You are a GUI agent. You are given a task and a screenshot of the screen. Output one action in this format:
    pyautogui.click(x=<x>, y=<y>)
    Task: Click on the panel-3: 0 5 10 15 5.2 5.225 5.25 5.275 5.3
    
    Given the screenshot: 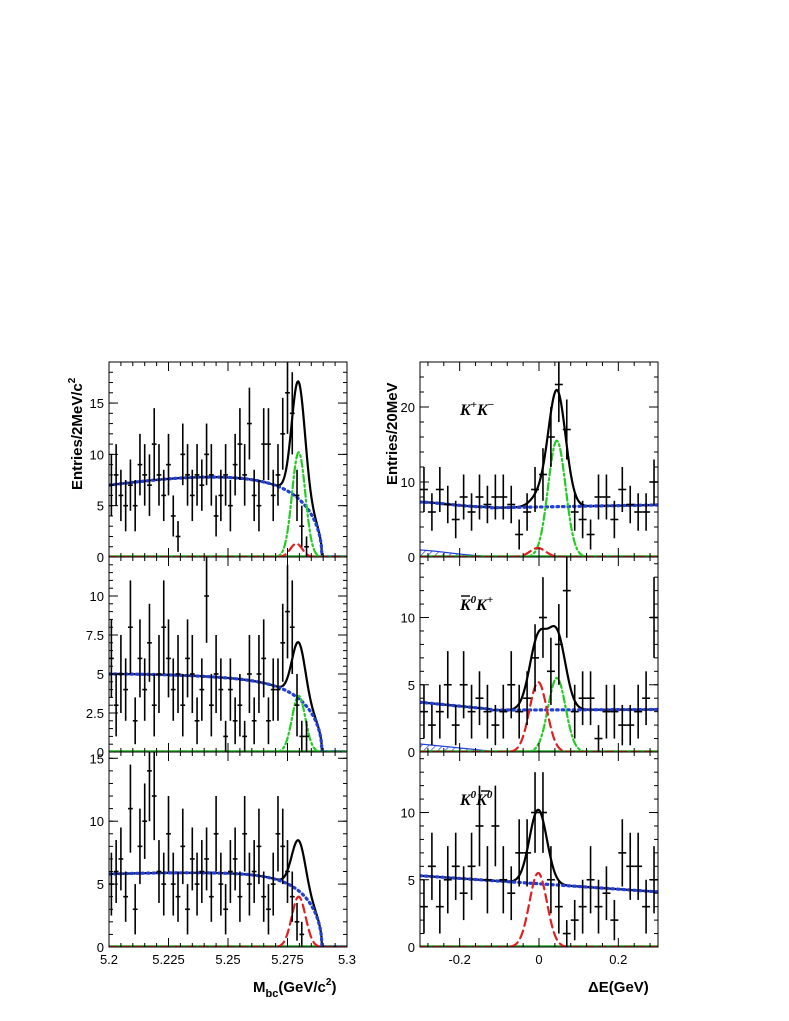 What is the action you would take?
    pyautogui.click(x=223, y=859)
    